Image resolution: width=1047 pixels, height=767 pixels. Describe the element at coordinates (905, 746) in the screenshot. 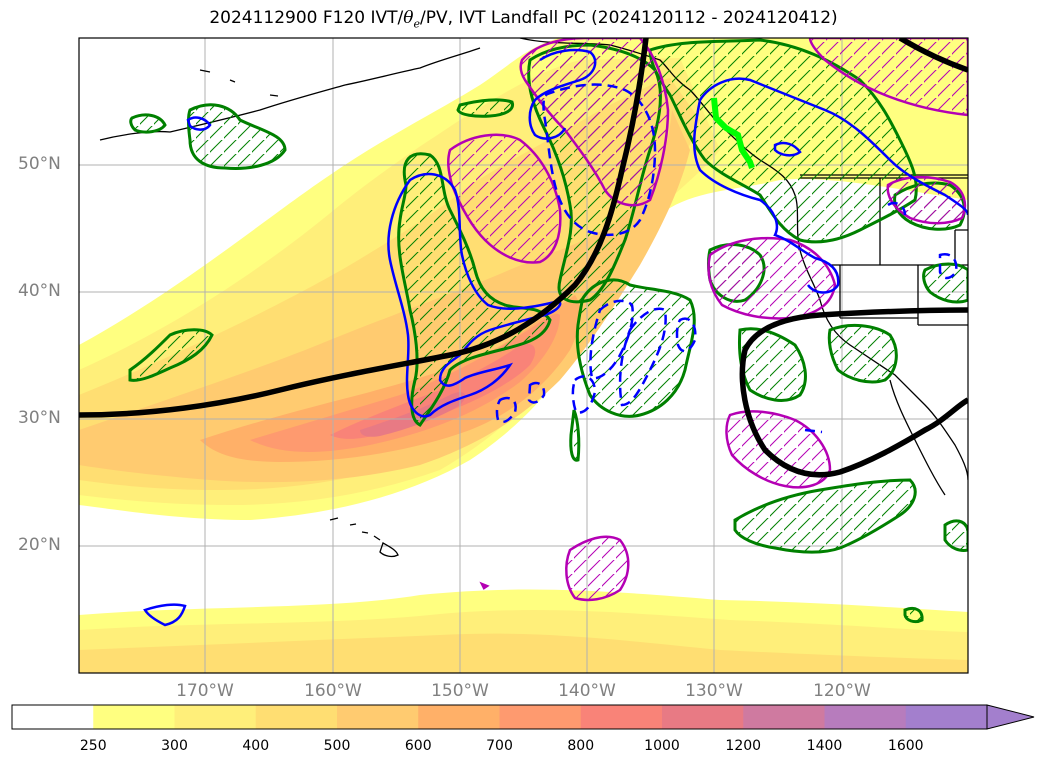

I see `colorbar-tick-label: 1600` at that location.